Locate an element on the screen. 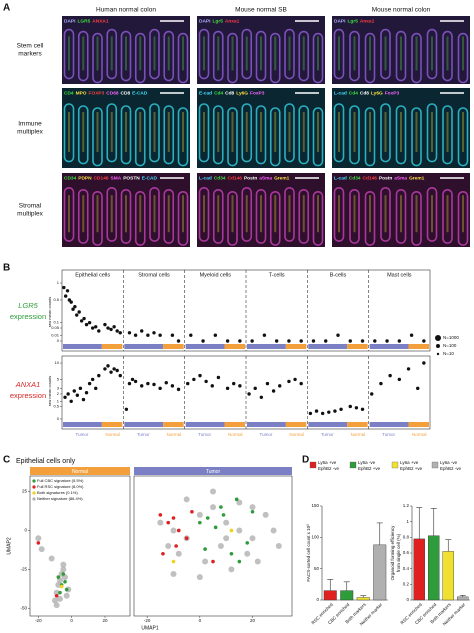 The width and height of the screenshot is (474, 633). stain-label: CD68 is located at coordinates (112, 93).